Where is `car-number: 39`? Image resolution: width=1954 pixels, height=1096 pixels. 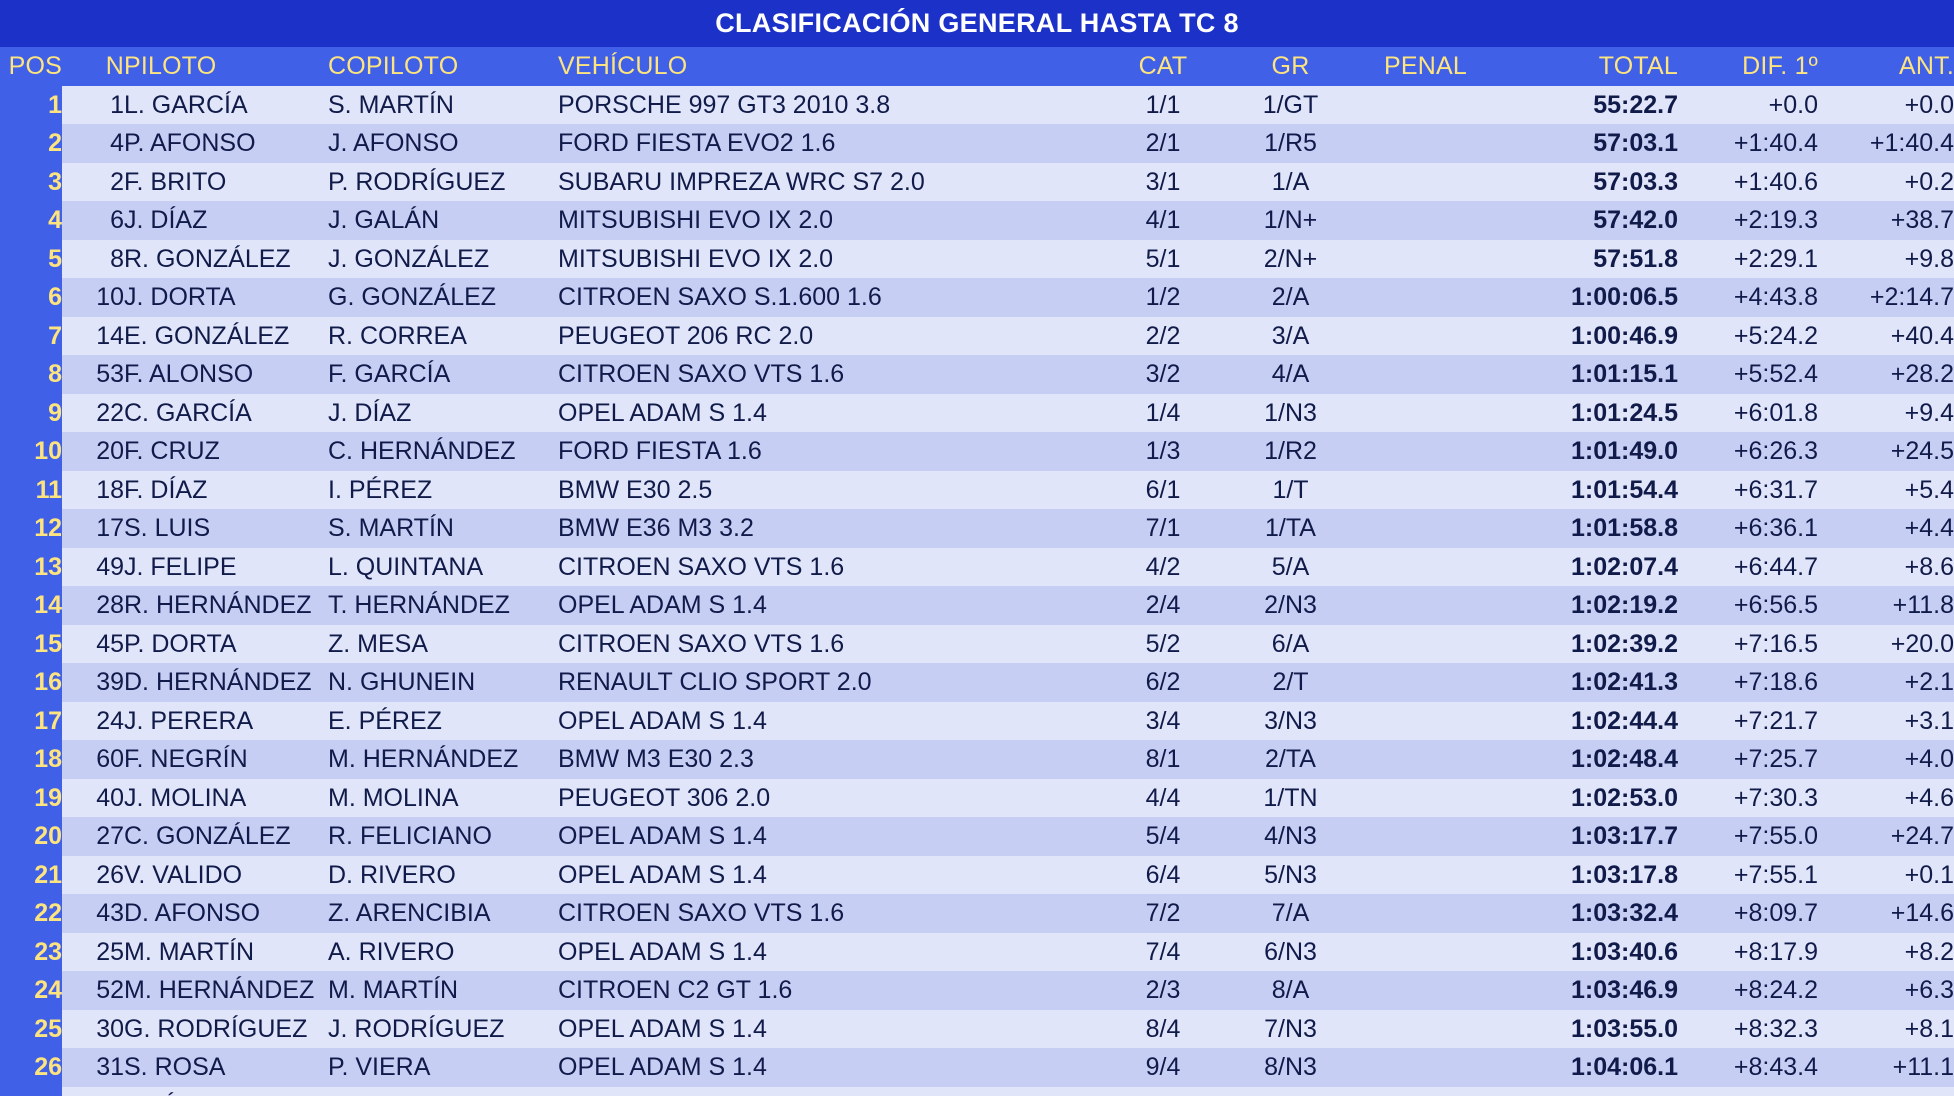
car-number: 39 is located at coordinates (93, 682).